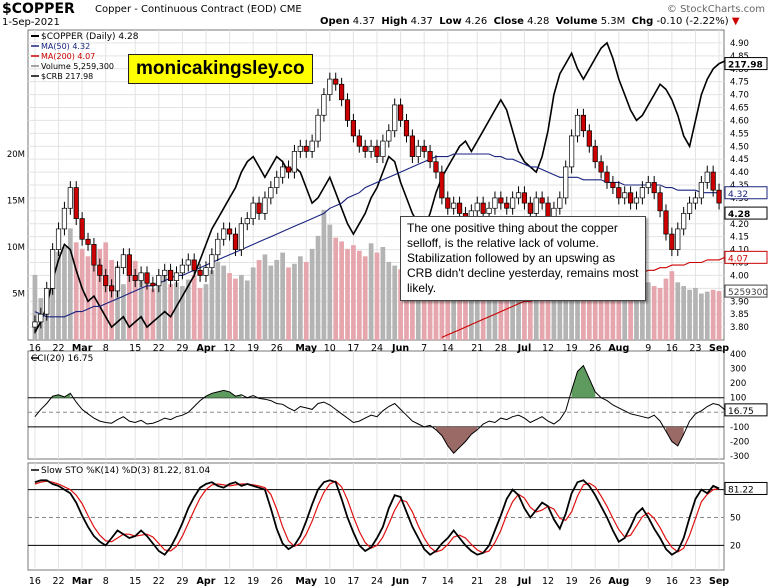  What do you see at coordinates (58, 581) in the screenshot?
I see `x-tick-label-bottom: 22` at bounding box center [58, 581].